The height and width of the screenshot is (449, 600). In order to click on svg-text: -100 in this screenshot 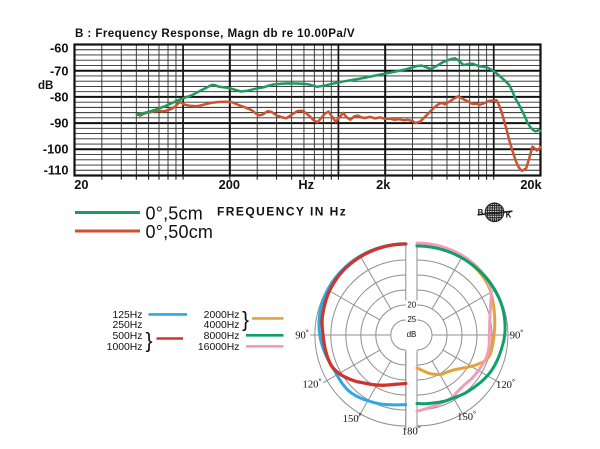, I will do `click(56, 149)`.